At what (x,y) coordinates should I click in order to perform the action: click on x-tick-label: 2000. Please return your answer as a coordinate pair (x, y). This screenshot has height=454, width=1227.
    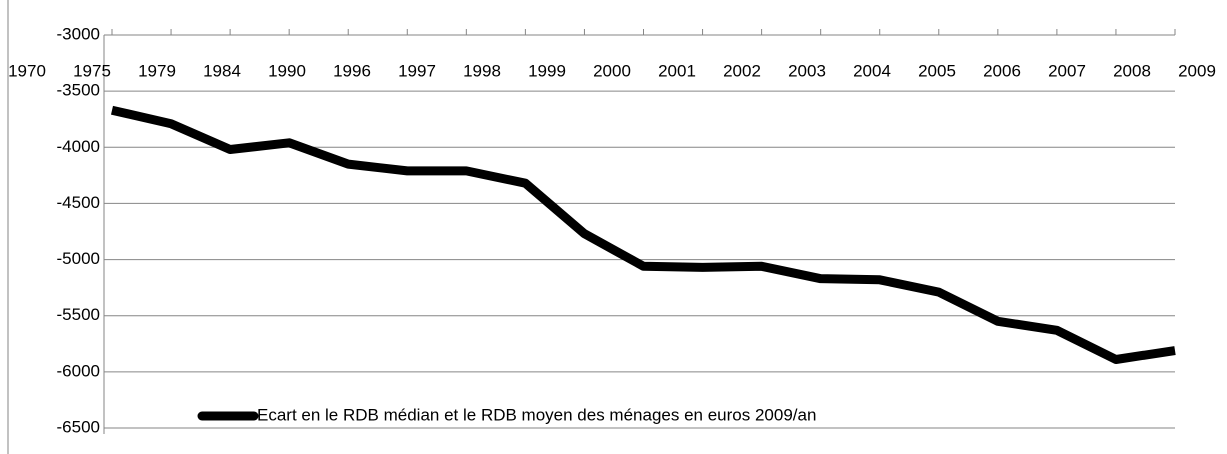
    Looking at the image, I should click on (612, 70).